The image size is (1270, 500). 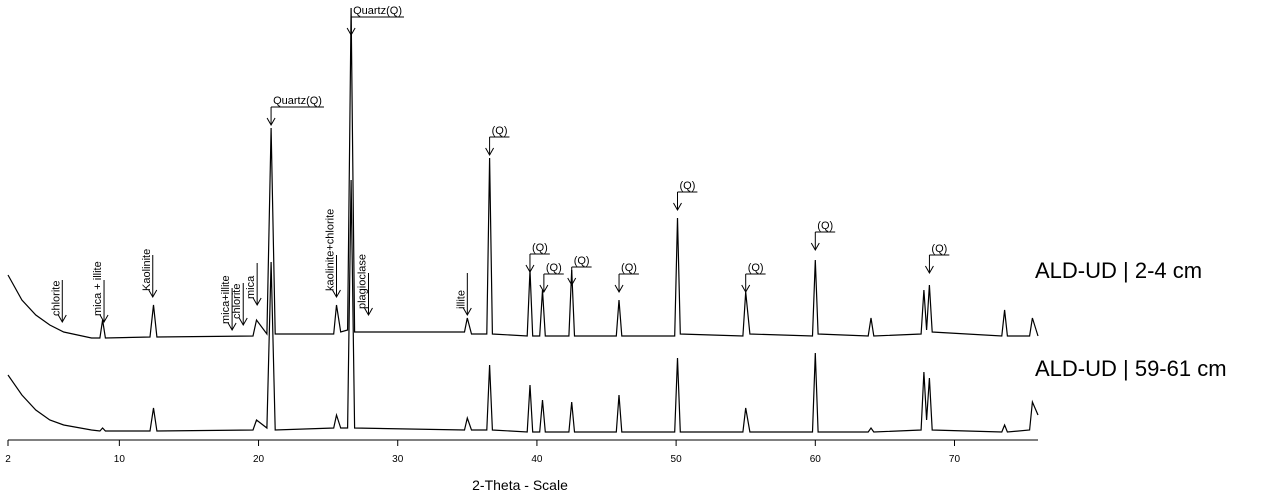 I want to click on legend-label: ALD-UD | 59-61 cm, so click(x=1131, y=368).